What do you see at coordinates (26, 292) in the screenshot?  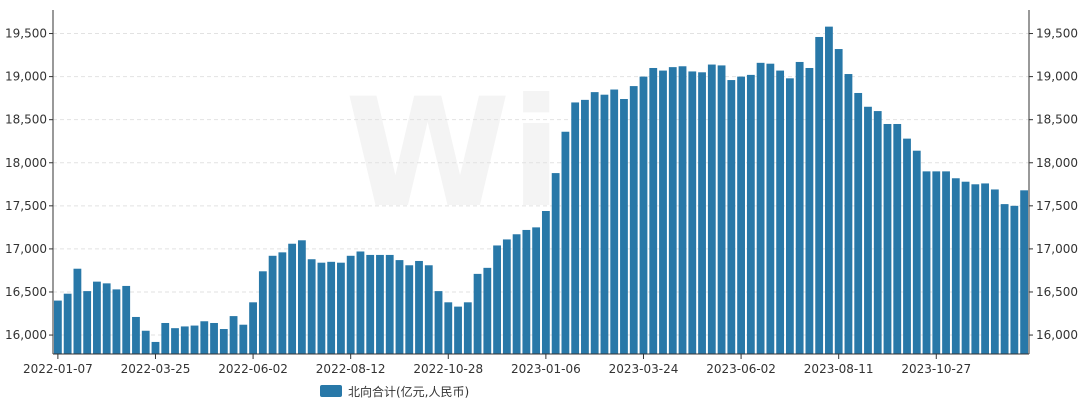 I see `y-tick-label-left: 16,500` at bounding box center [26, 292].